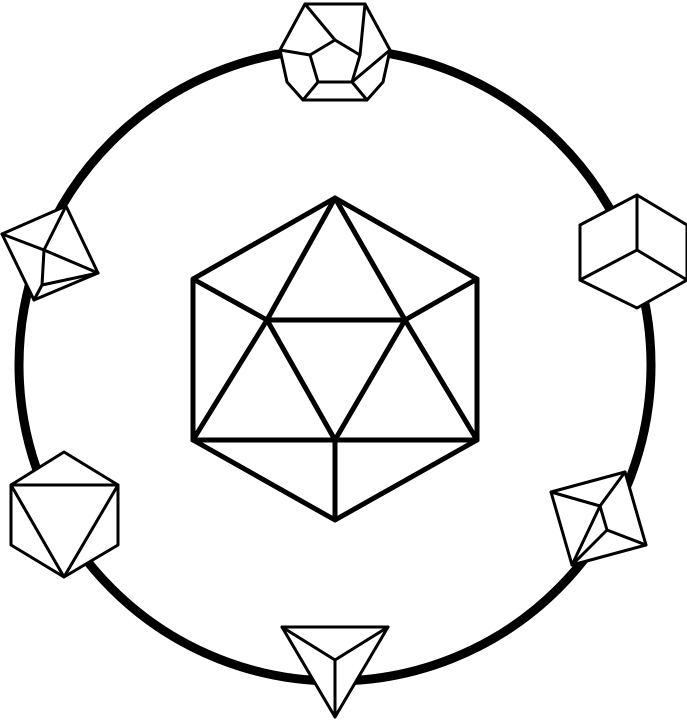  What do you see at coordinates (50, 253) in the screenshot?
I see `octahedron-upper-left` at bounding box center [50, 253].